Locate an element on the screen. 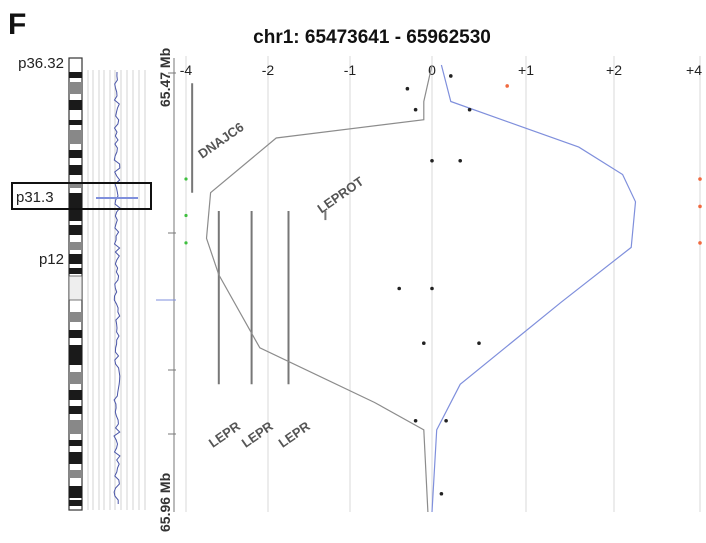  highlighted-region: p31.3 is located at coordinates (81, 196).